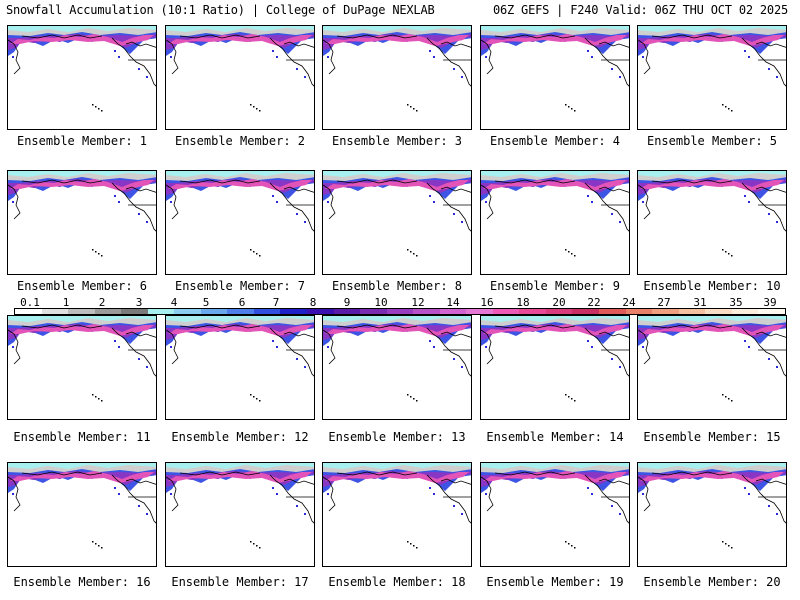 Image resolution: width=800 pixels, height=600 pixels. I want to click on scale-tick-label: 14, so click(453, 302).